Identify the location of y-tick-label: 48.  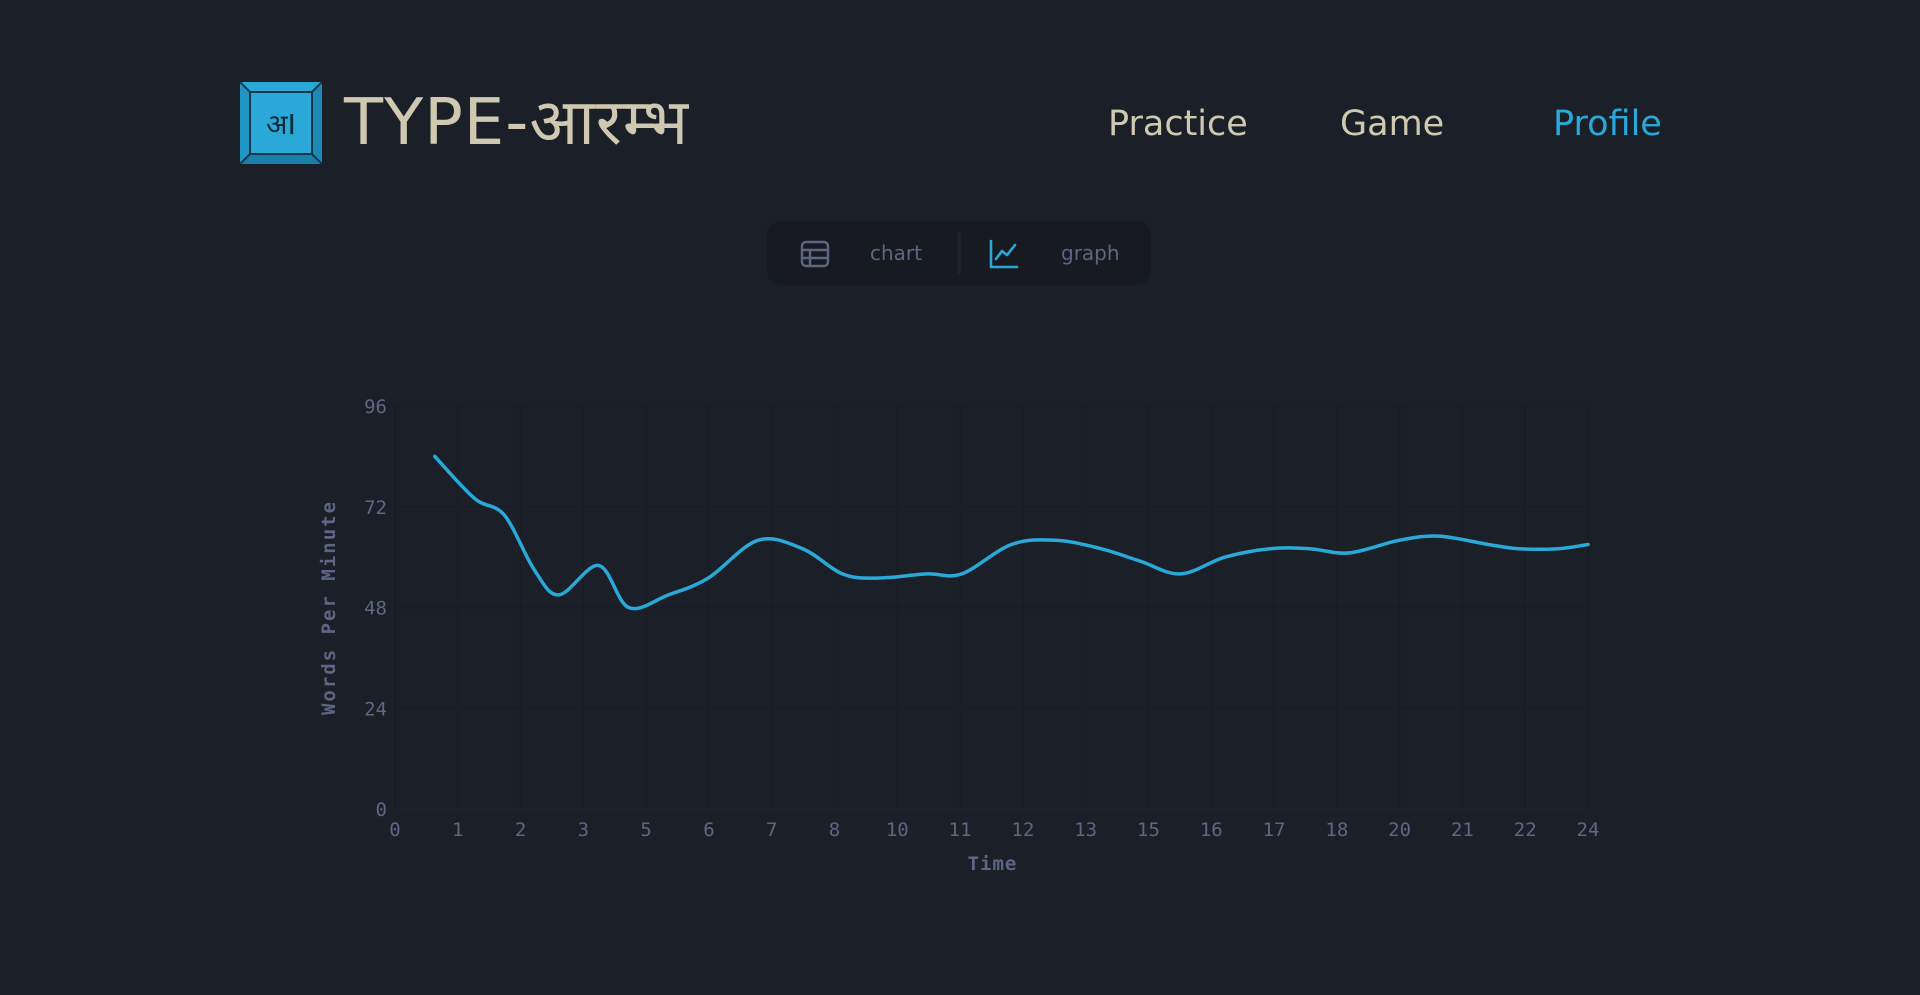
(375, 609).